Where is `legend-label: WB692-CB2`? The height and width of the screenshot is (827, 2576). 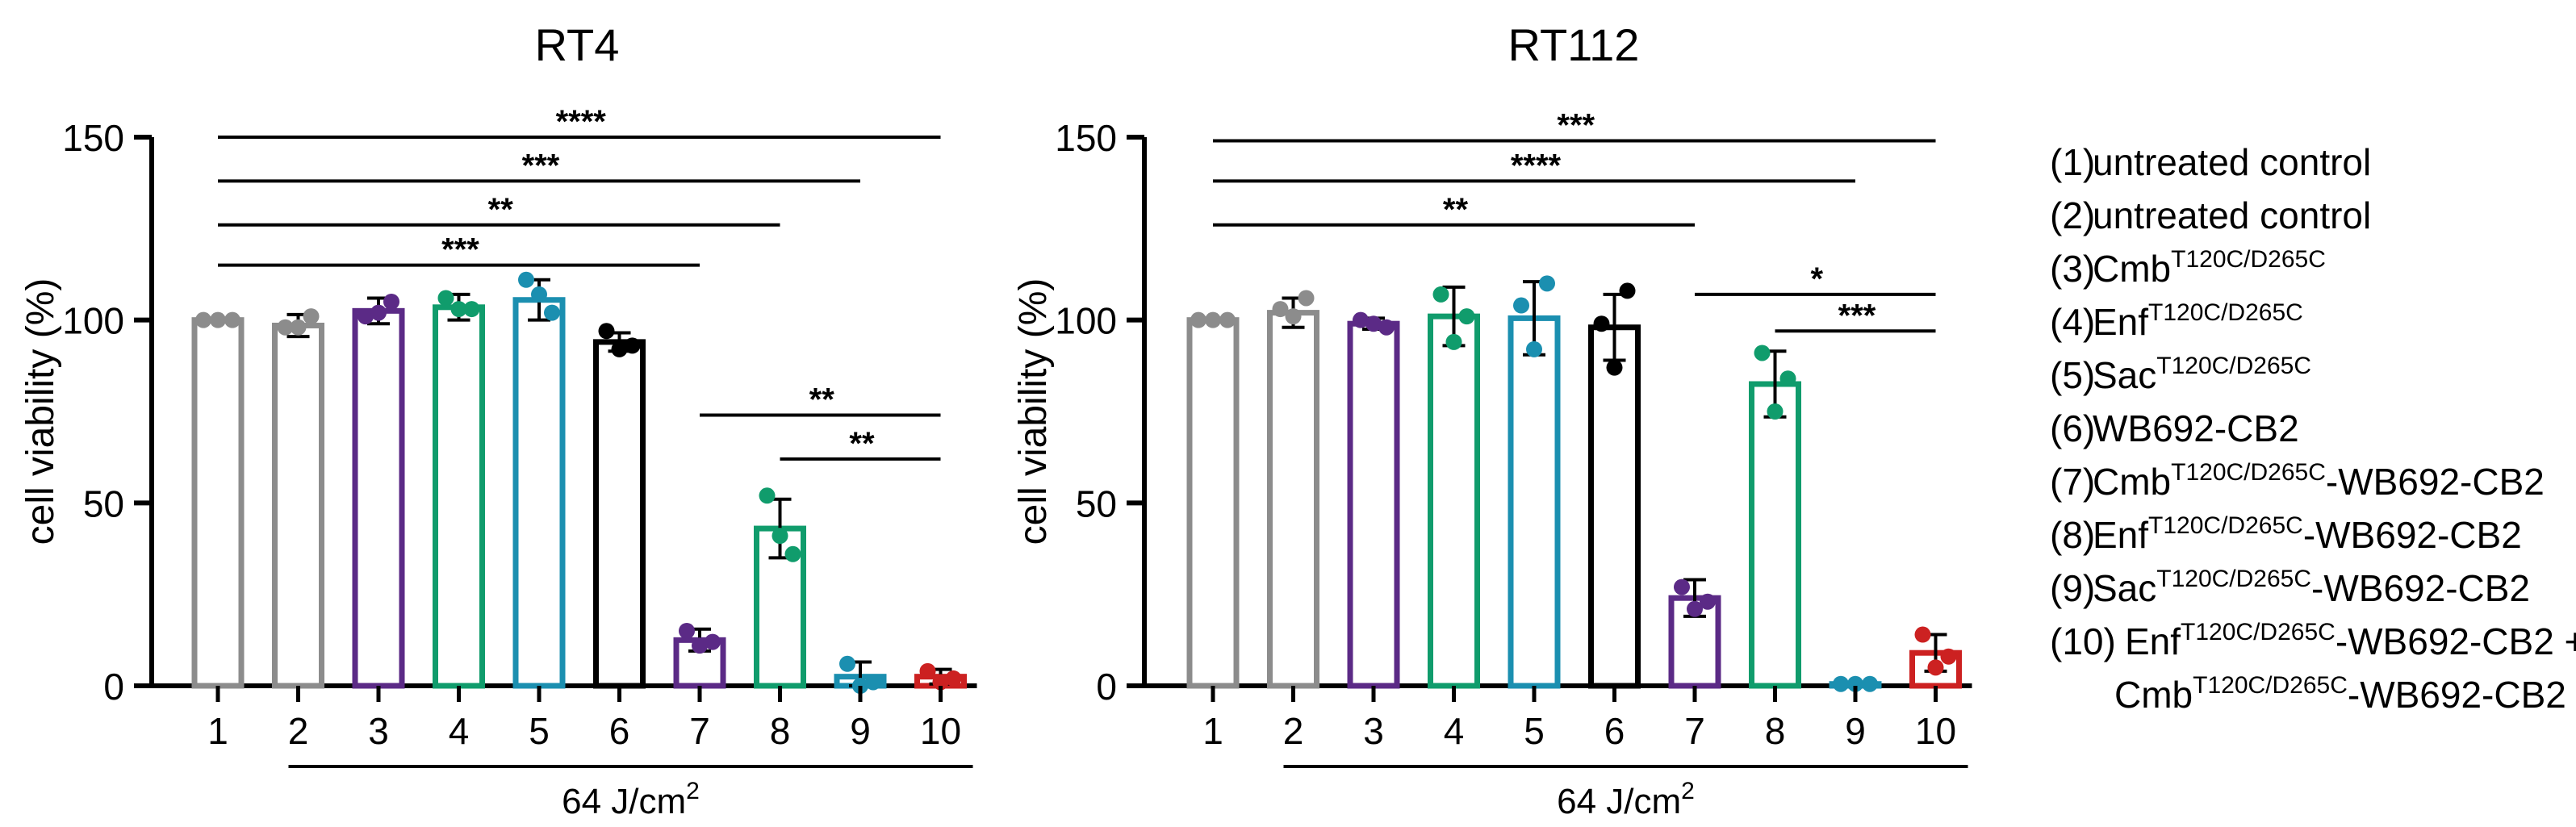 legend-label: WB692-CB2 is located at coordinates (2196, 428).